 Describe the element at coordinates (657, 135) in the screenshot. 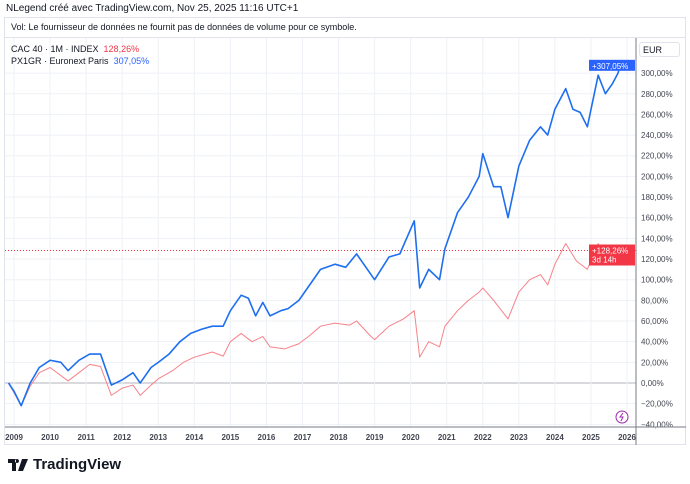

I see `y-tick-label: 240,00%` at that location.